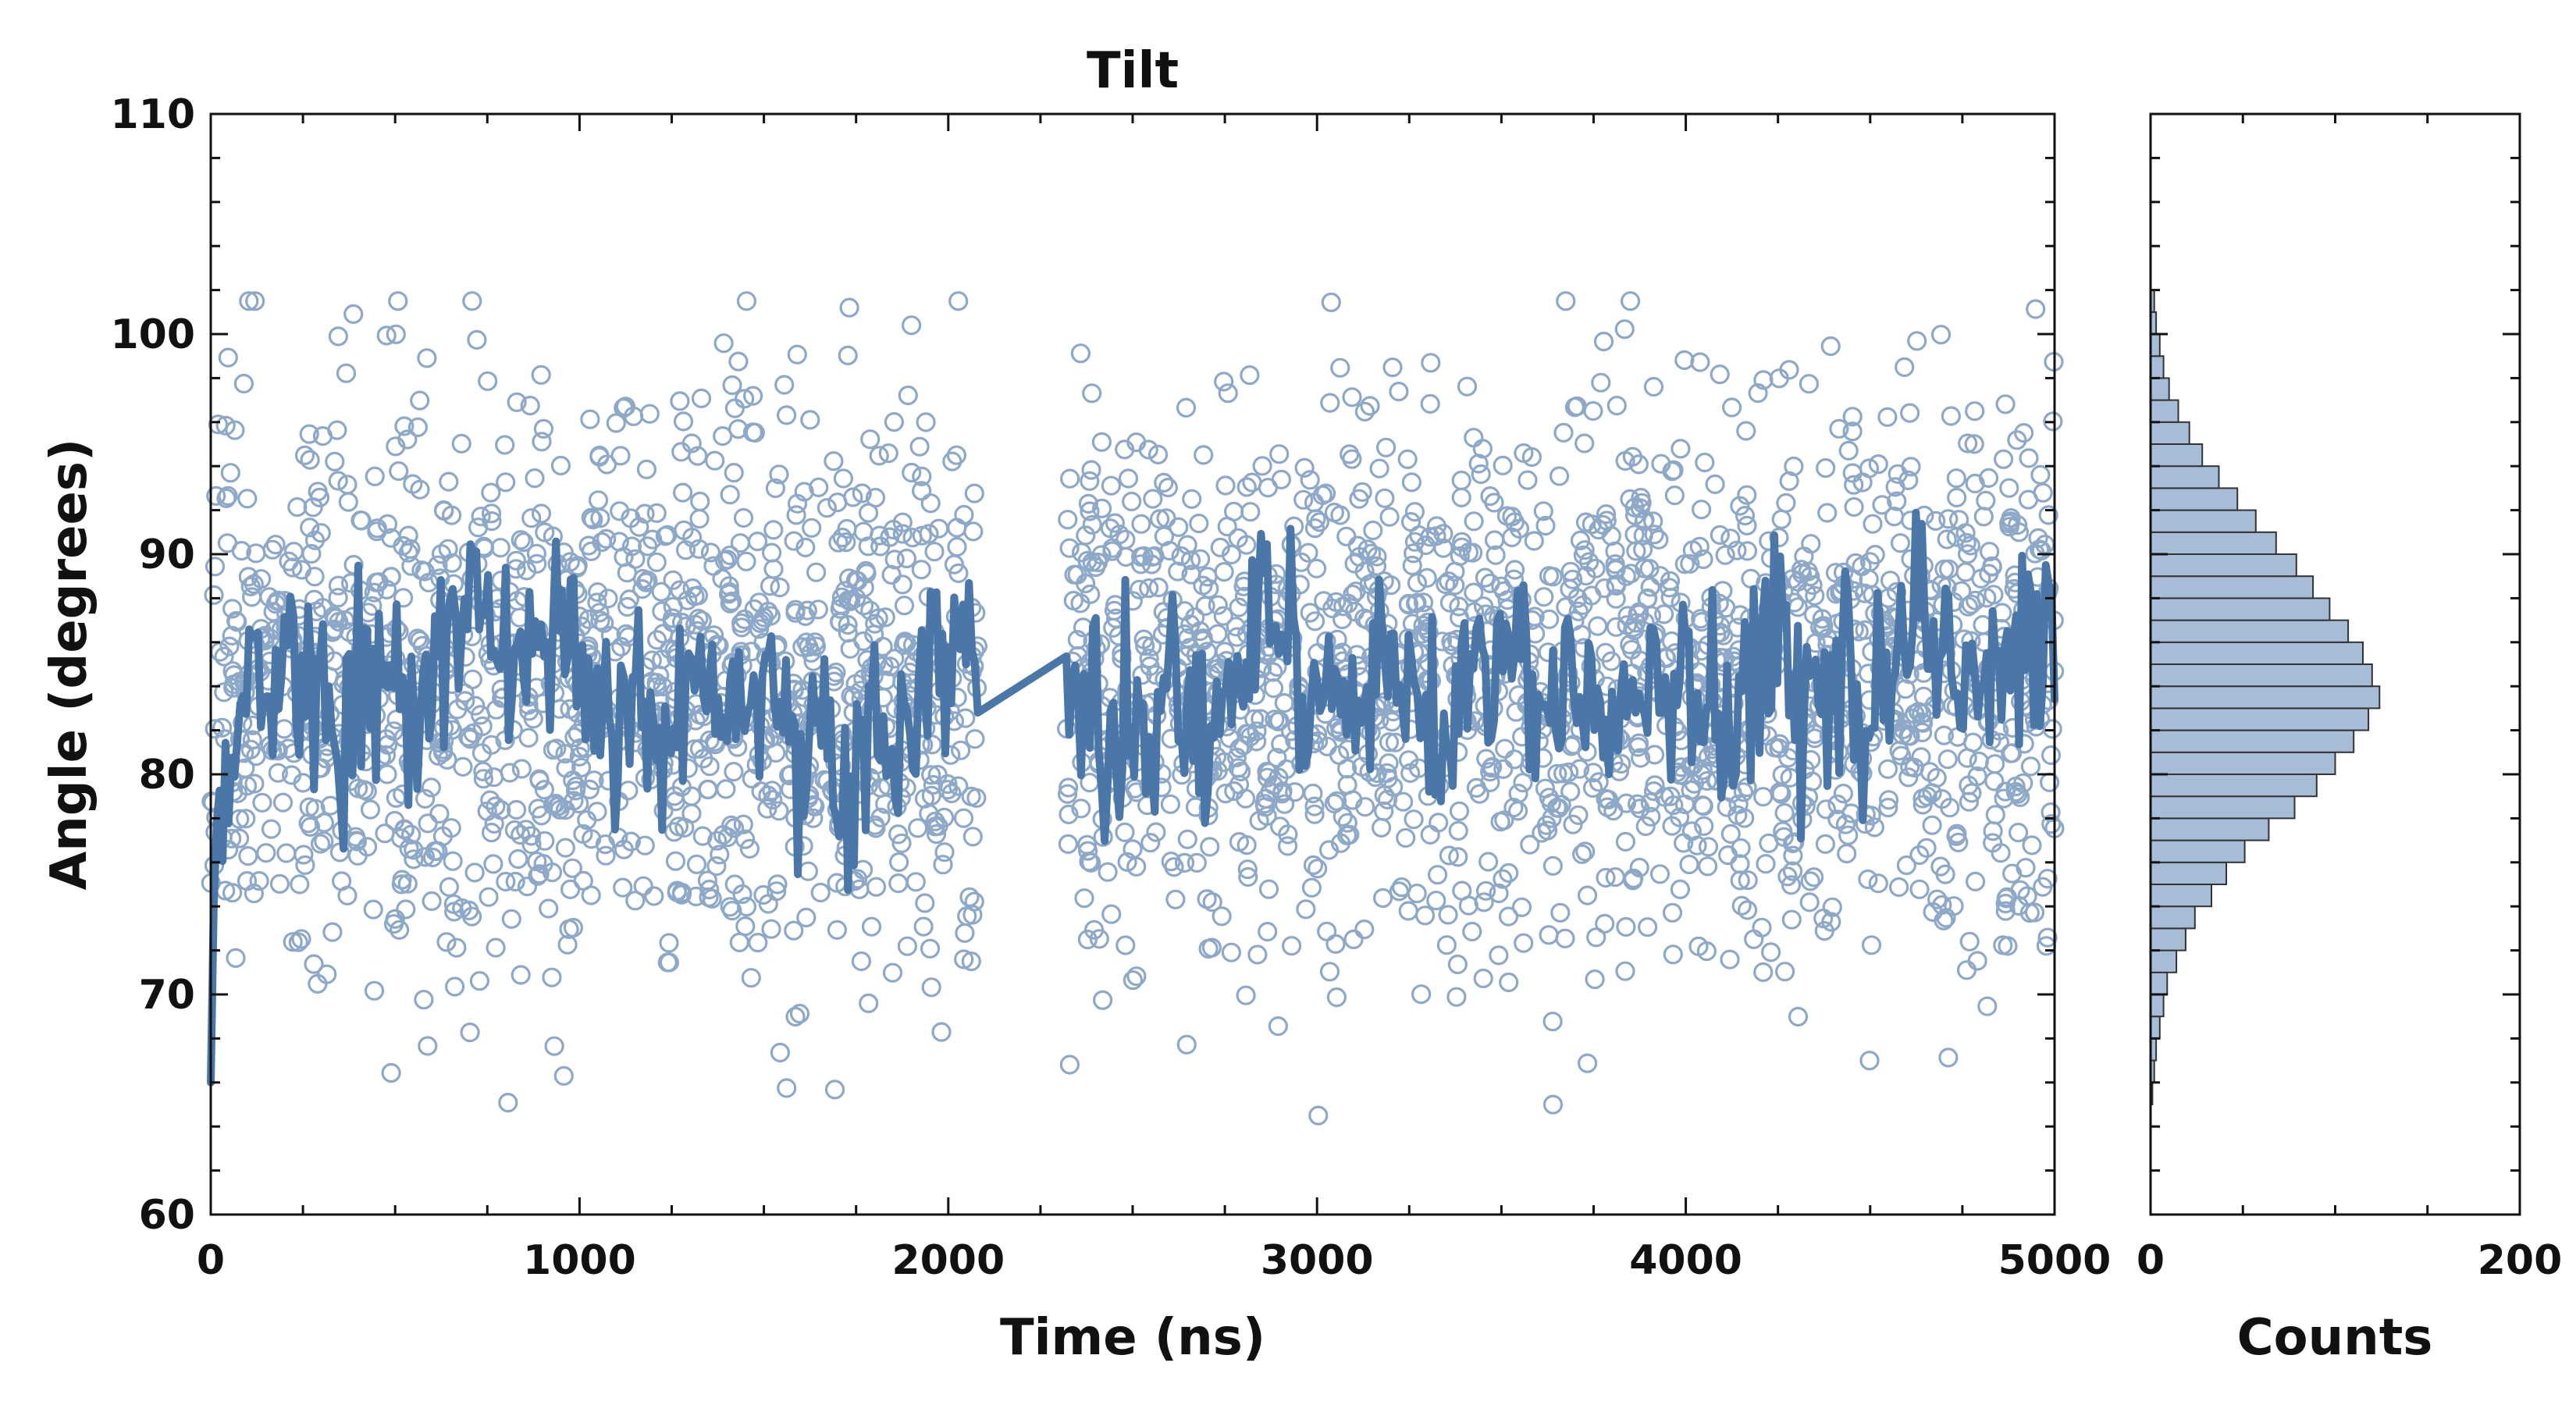 This screenshot has height=1405, width=2576. I want to click on x-axis-label: Time (ns), so click(1132, 1338).